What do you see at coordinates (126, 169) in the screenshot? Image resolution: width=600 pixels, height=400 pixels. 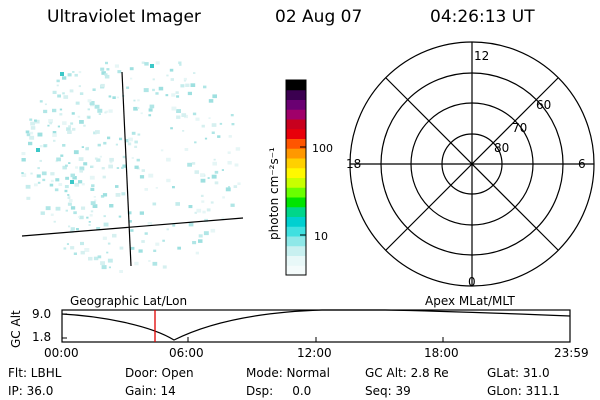 I see `meridian-line` at bounding box center [126, 169].